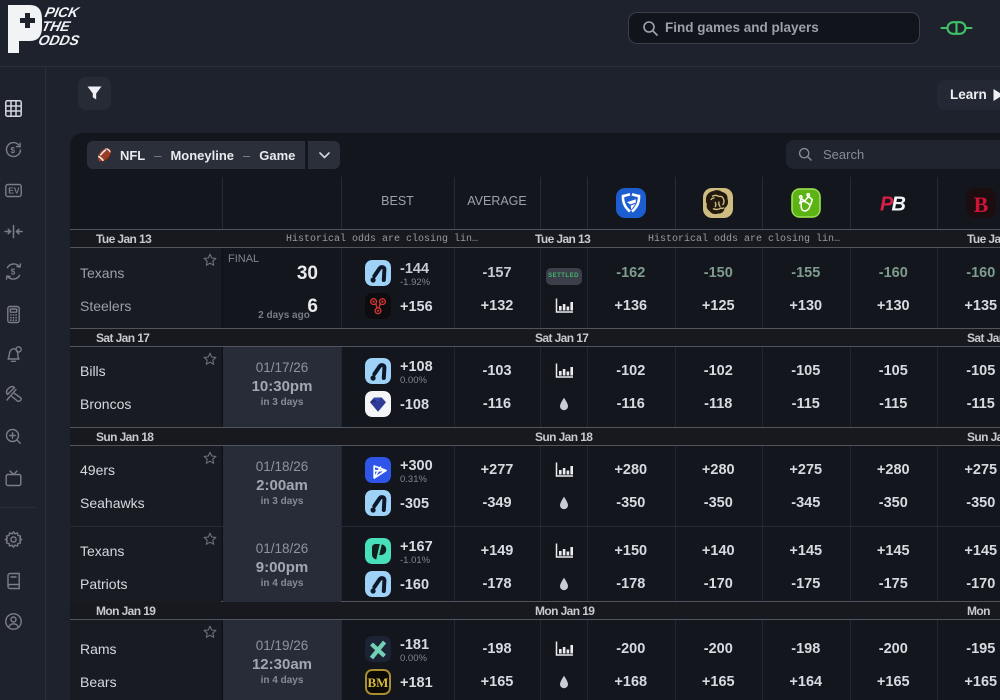 This screenshot has width=1000, height=700. What do you see at coordinates (887, 205) in the screenshot?
I see `svg-text: P` at bounding box center [887, 205].